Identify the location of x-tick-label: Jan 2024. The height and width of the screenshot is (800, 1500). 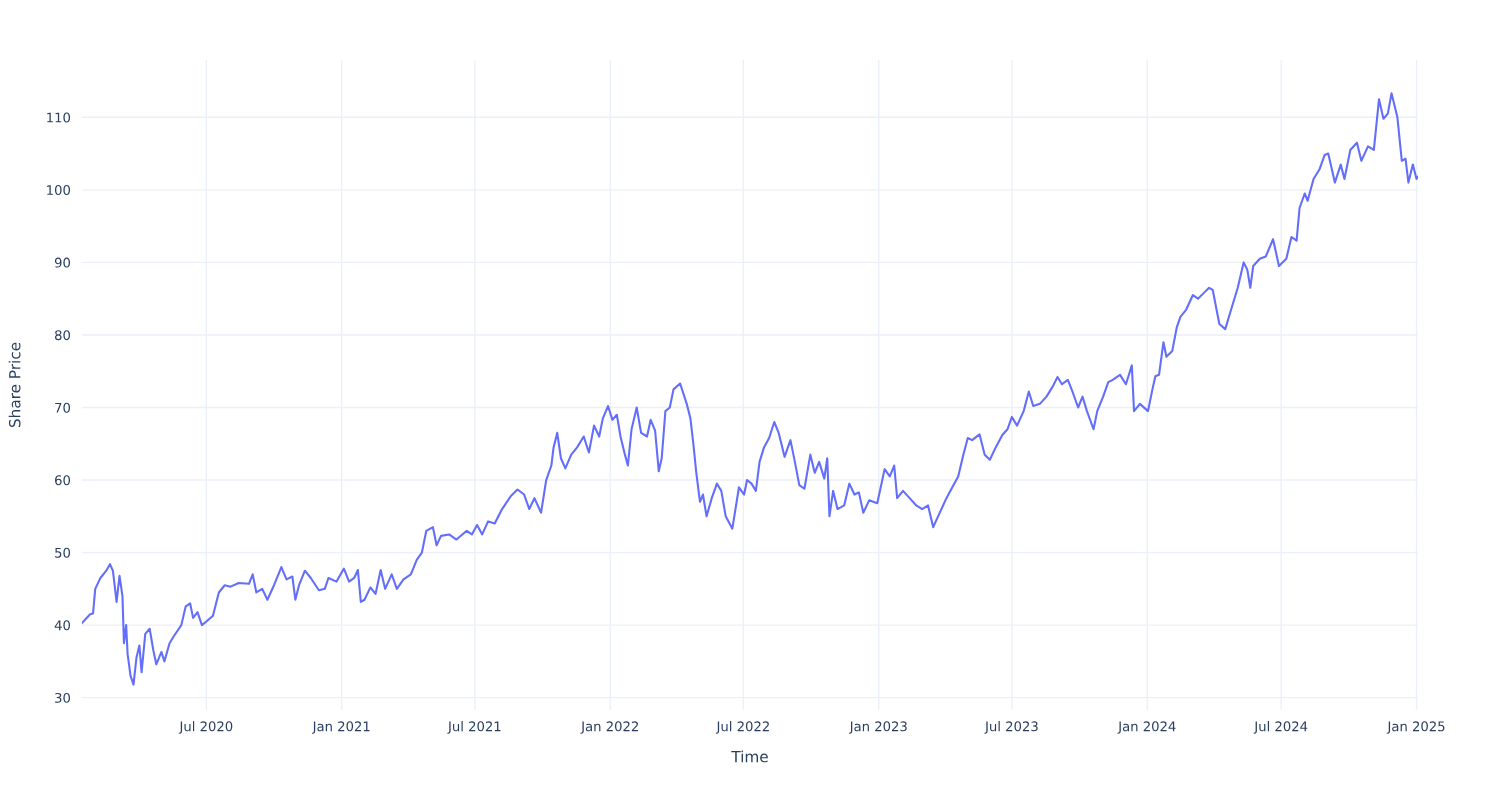
(1146, 727).